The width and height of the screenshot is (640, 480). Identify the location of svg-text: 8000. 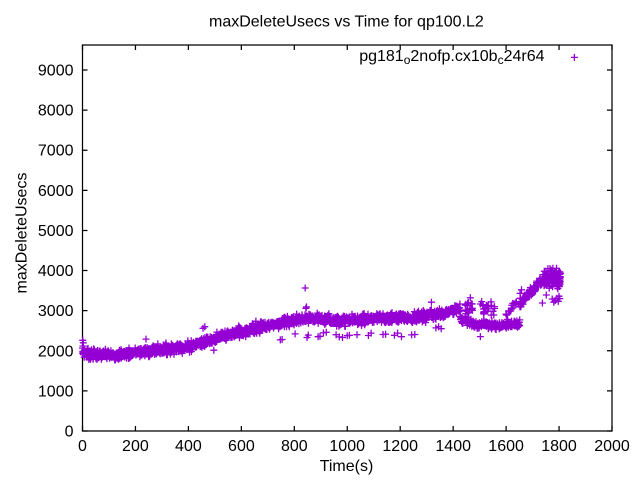
(56, 111).